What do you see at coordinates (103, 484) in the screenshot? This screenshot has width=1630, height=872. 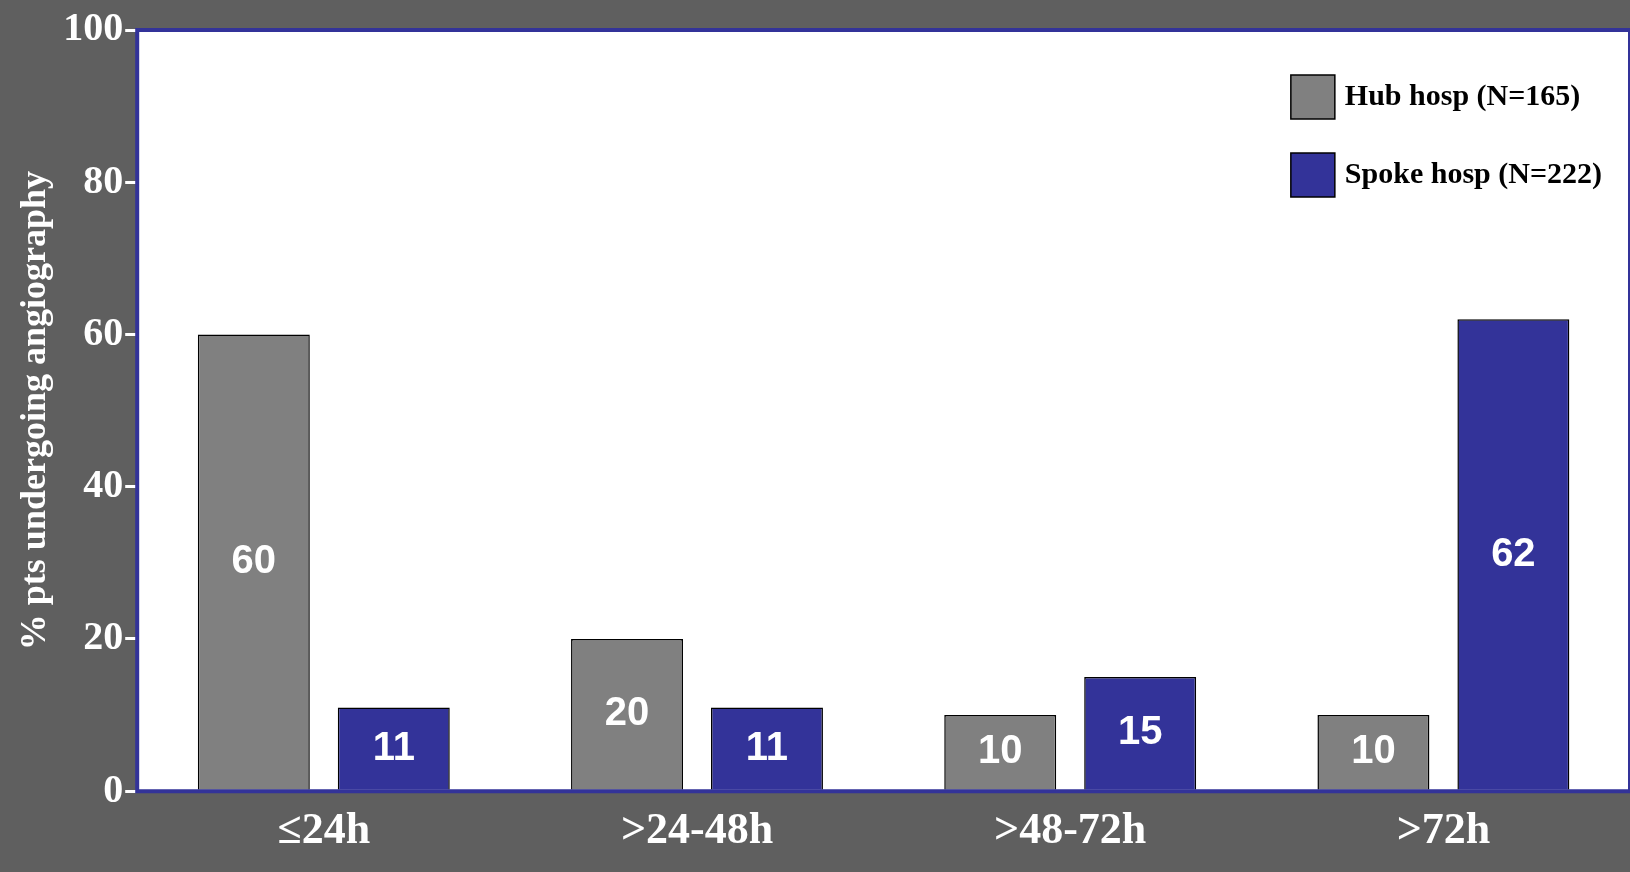 I see `y-tick-label: 40` at bounding box center [103, 484].